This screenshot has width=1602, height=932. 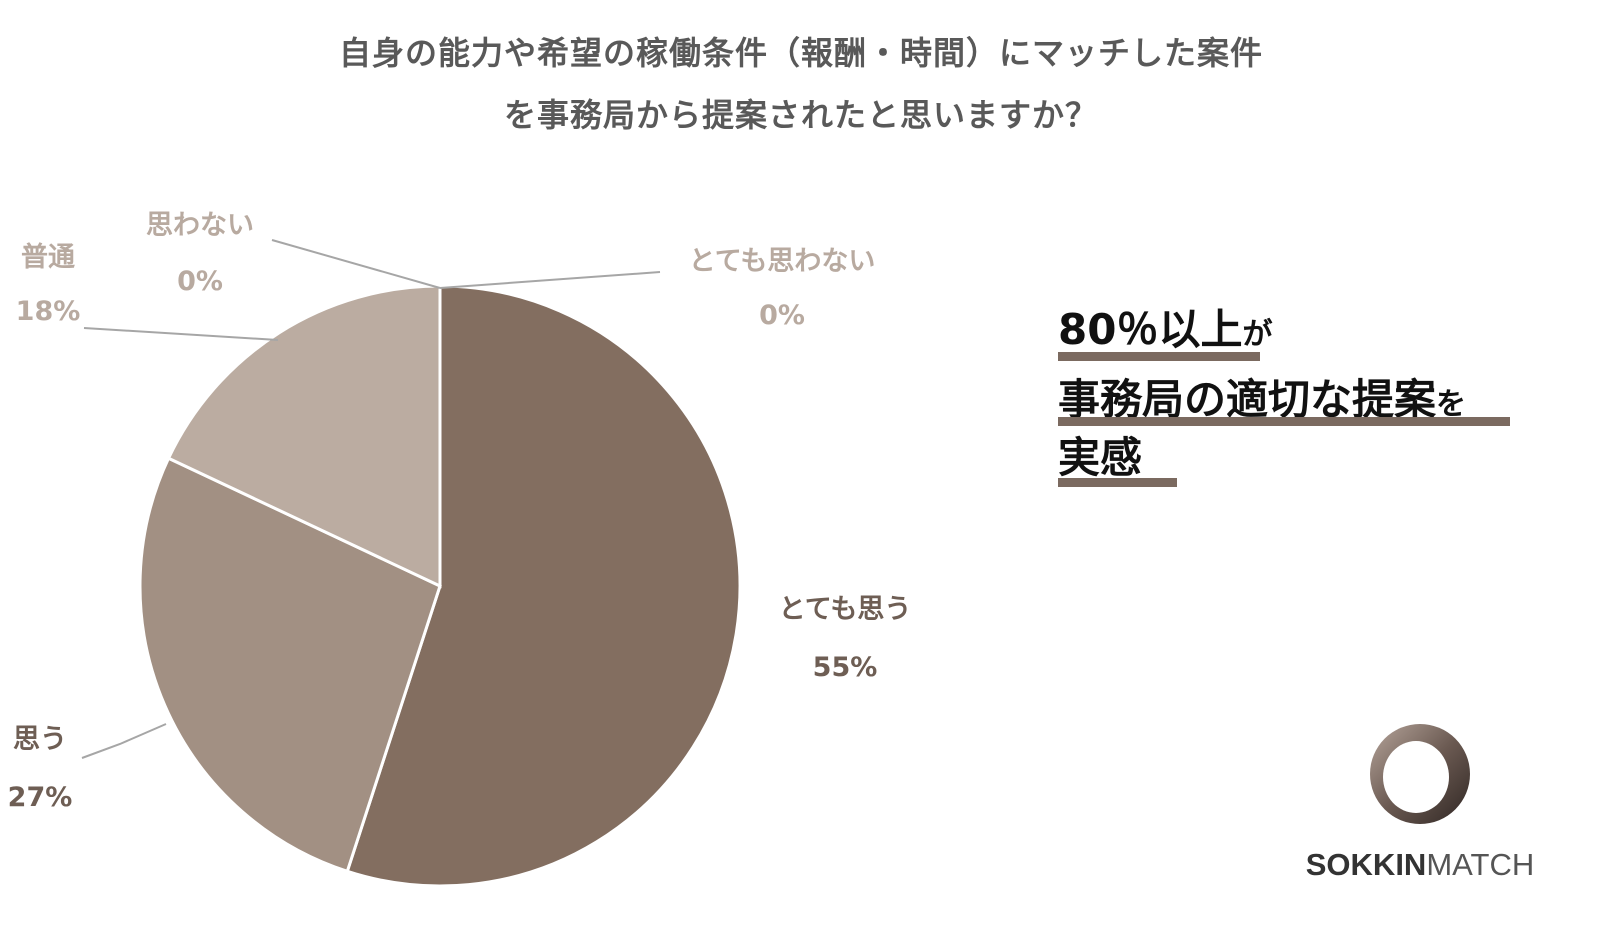 What do you see at coordinates (1247, 399) in the screenshot?
I see `callout-line2-big: 事務局の適切な提案` at bounding box center [1247, 399].